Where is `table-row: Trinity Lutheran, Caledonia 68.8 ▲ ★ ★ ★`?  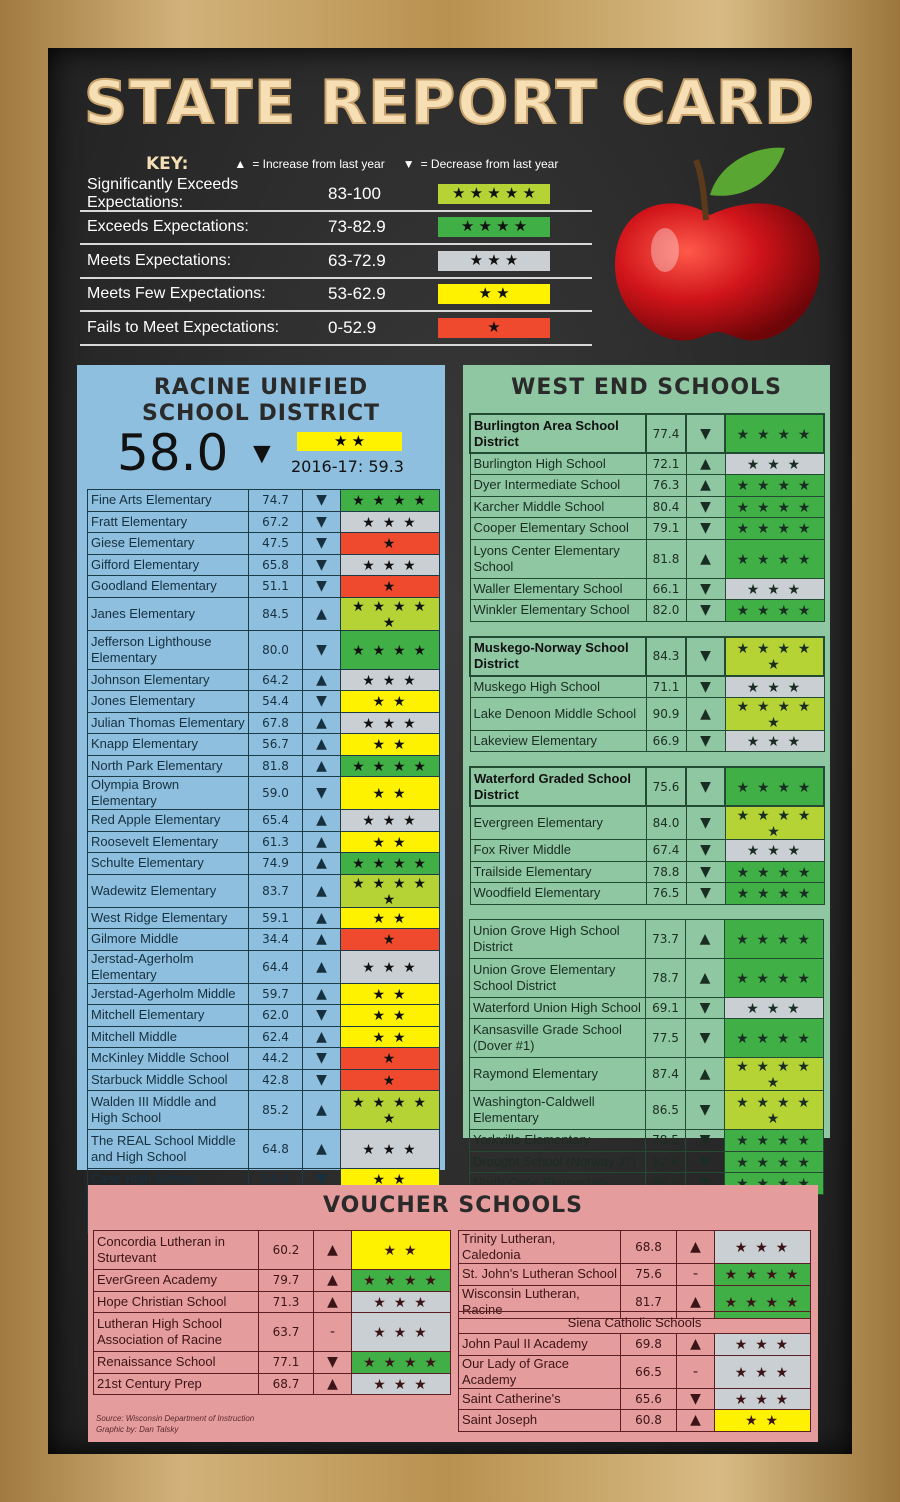 table-row: Trinity Lutheran, Caledonia 68.8 ▲ ★ ★ ★ is located at coordinates (634, 1247).